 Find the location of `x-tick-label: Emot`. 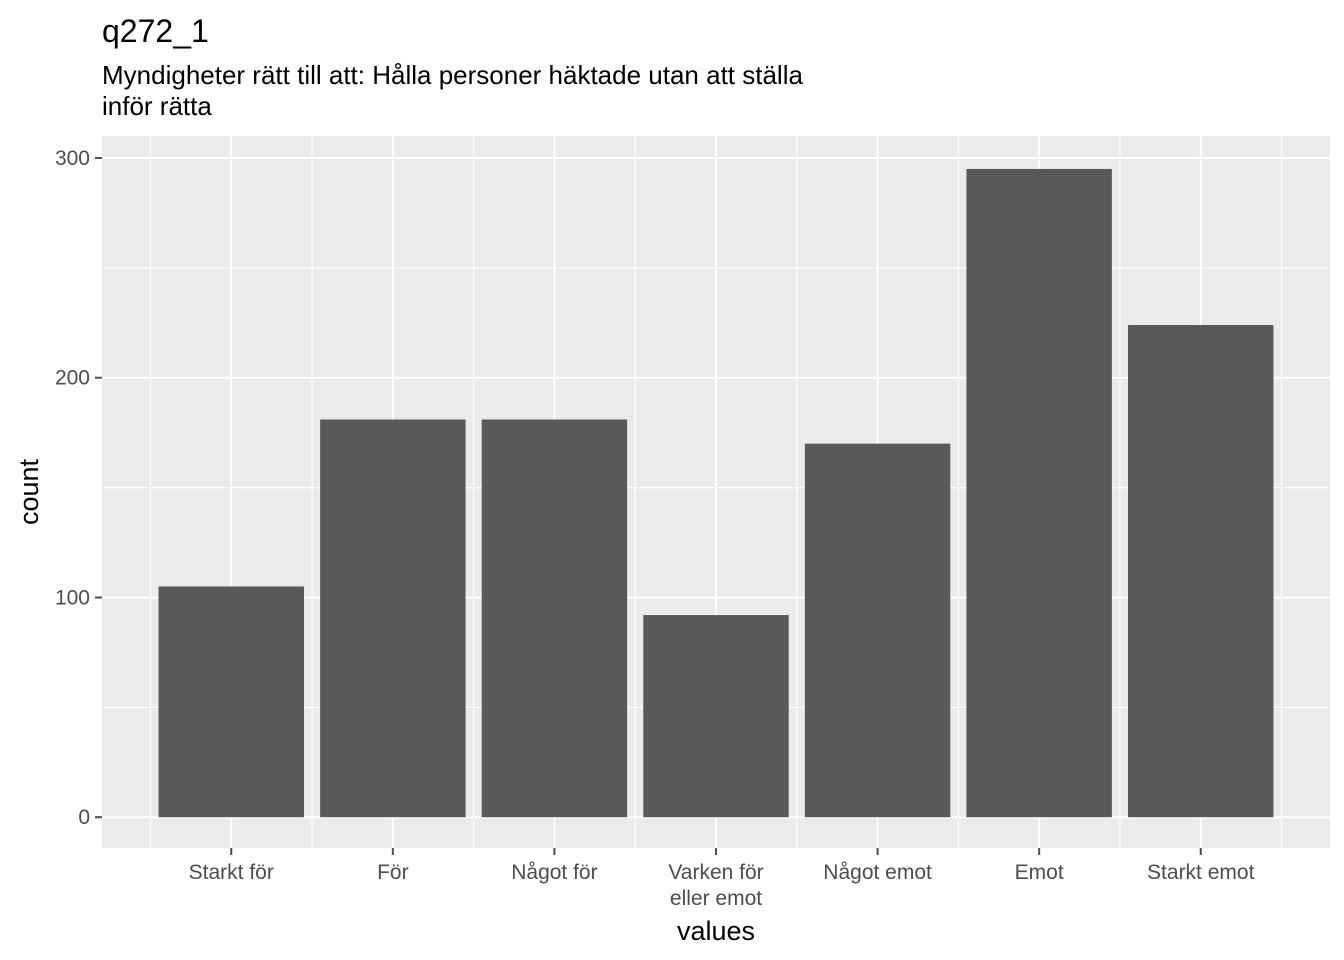

x-tick-label: Emot is located at coordinates (1039, 872).